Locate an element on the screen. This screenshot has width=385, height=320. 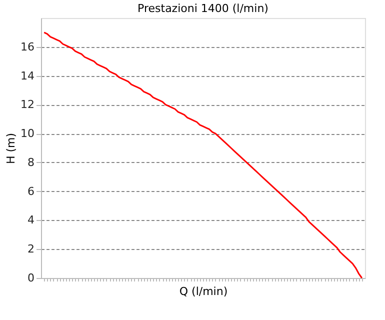
y-tick-label: 0 is located at coordinates (31, 278).